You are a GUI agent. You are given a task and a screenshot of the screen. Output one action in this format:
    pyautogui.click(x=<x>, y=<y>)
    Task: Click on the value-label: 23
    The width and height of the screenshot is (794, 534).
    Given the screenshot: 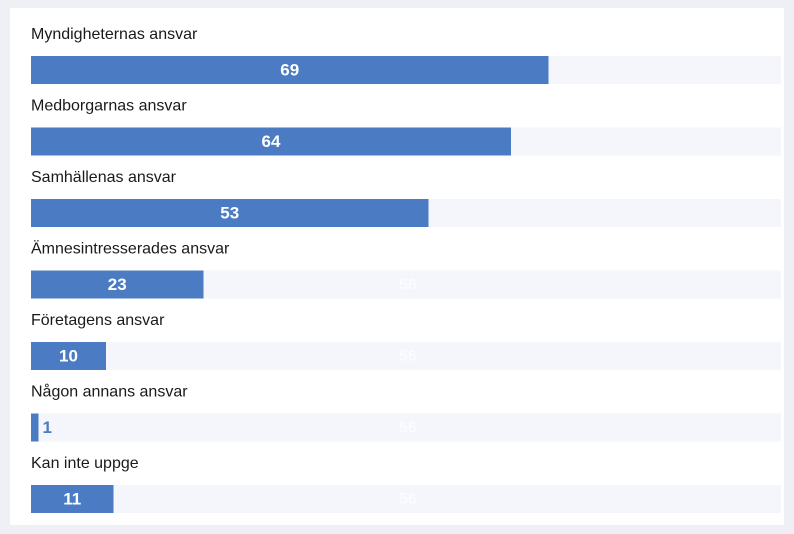 What is the action you would take?
    pyautogui.click(x=117, y=284)
    